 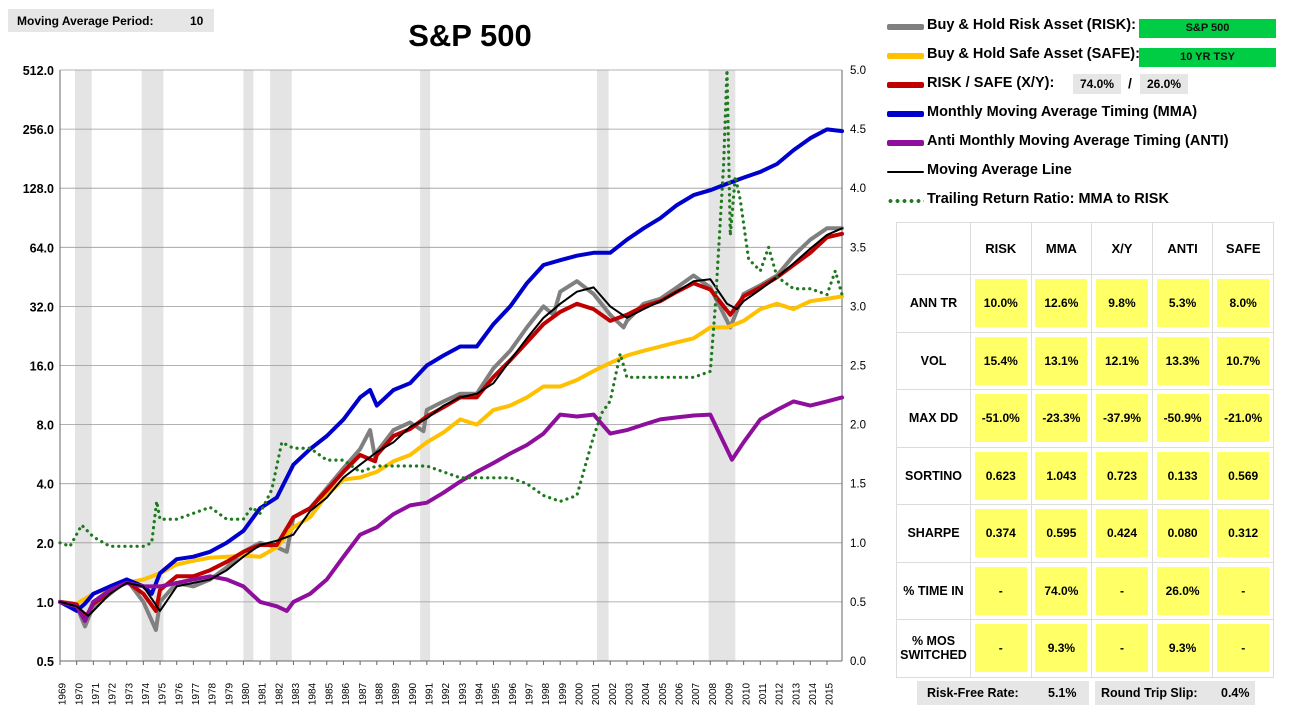 I want to click on y-right-tick-label: 1.5, so click(x=858, y=485).